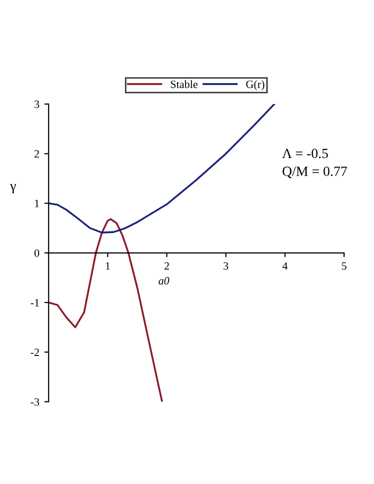  What do you see at coordinates (344, 266) in the screenshot?
I see `x-tick-label: 5` at bounding box center [344, 266].